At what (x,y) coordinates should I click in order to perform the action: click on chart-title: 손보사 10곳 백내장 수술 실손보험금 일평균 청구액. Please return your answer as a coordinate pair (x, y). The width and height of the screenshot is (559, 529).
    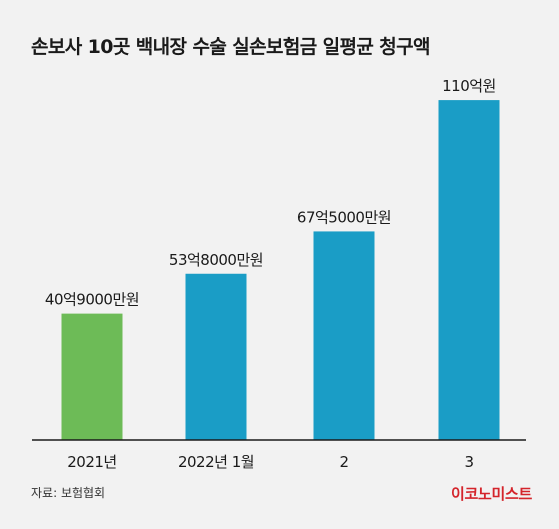
    Looking at the image, I should click on (231, 47).